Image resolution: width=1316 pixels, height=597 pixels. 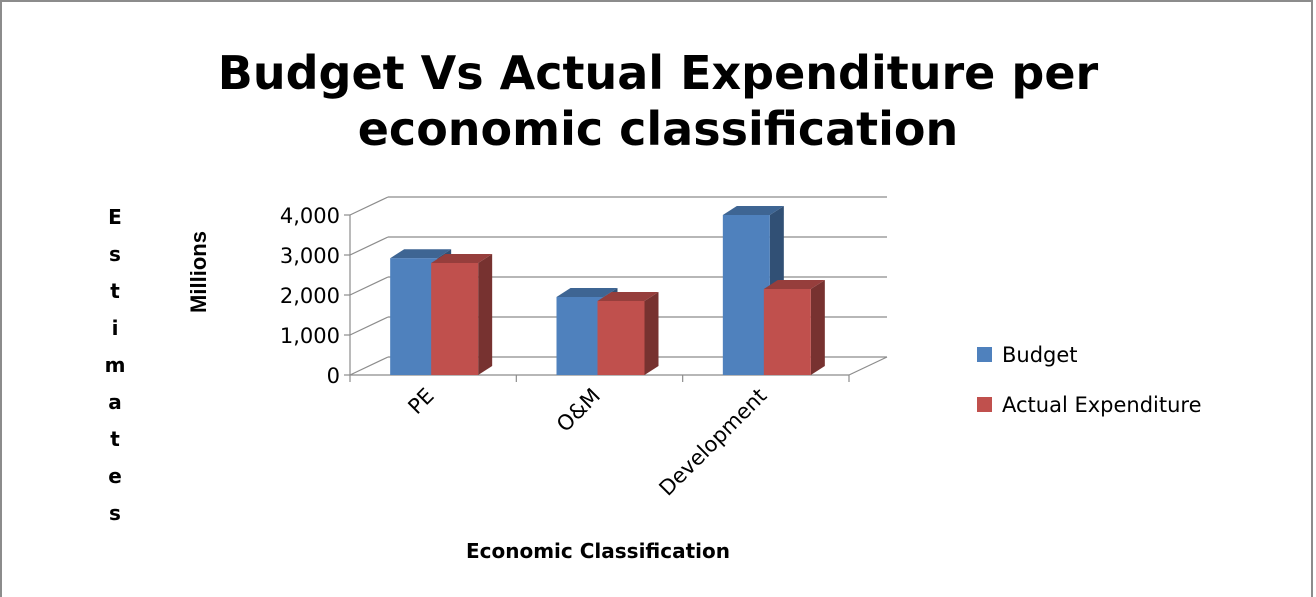 I want to click on x-tick-label: O&M, so click(x=578, y=410).